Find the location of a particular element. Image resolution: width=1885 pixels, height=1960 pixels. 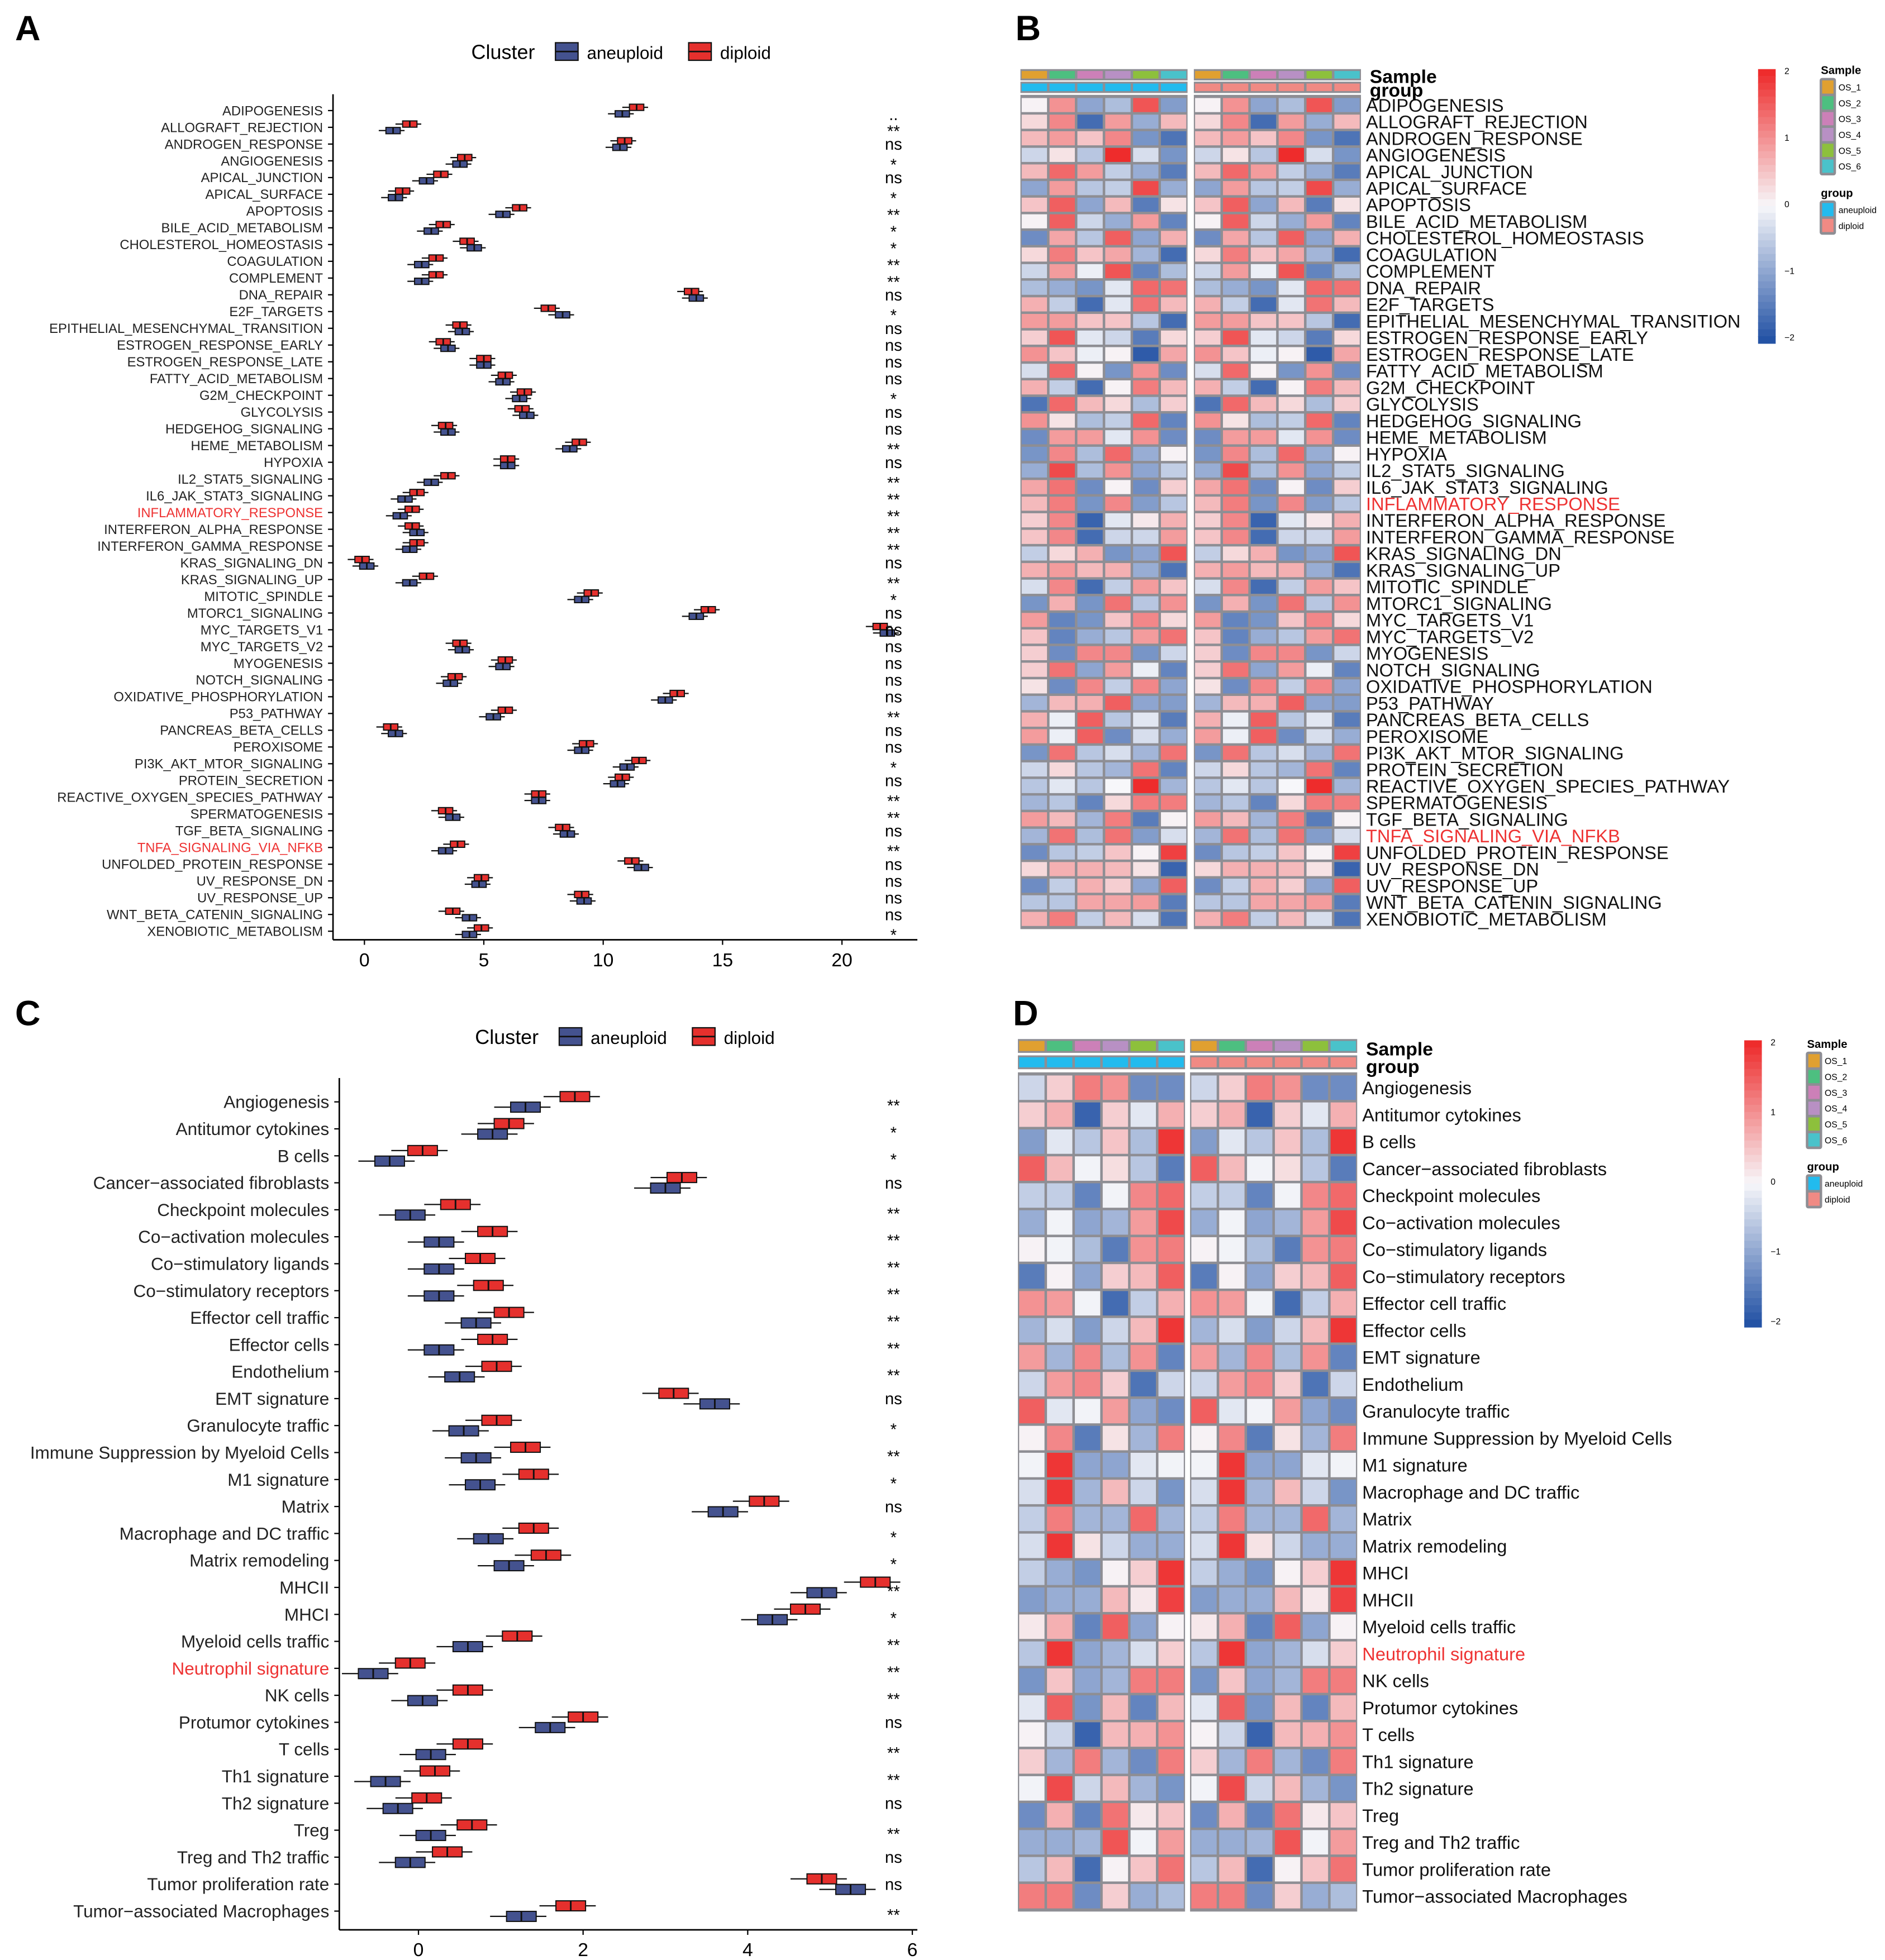

annotation-title-sample: Sample is located at coordinates (1399, 1049).